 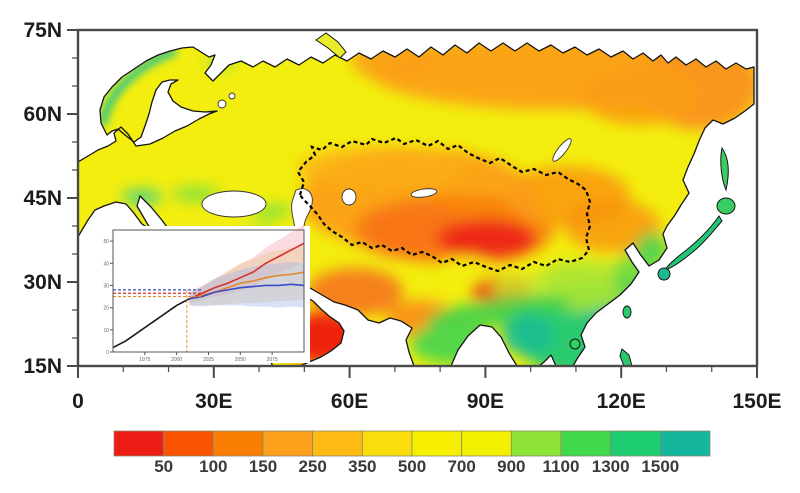 What do you see at coordinates (232, 96) in the screenshot?
I see `lake-onega` at bounding box center [232, 96].